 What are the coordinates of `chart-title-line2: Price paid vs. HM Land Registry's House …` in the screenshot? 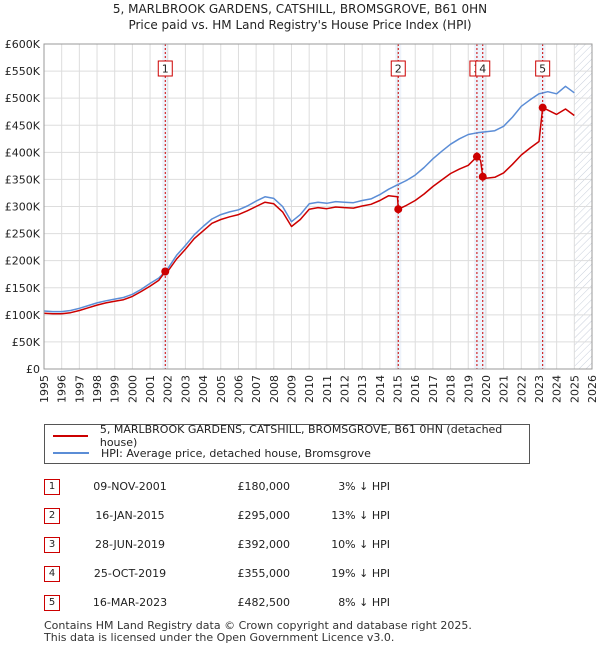 It's located at (300, 25).